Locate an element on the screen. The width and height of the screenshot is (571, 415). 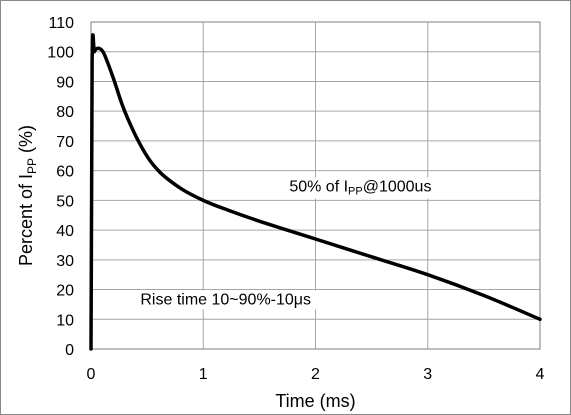
x-tick-label-2: 2 is located at coordinates (315, 374).